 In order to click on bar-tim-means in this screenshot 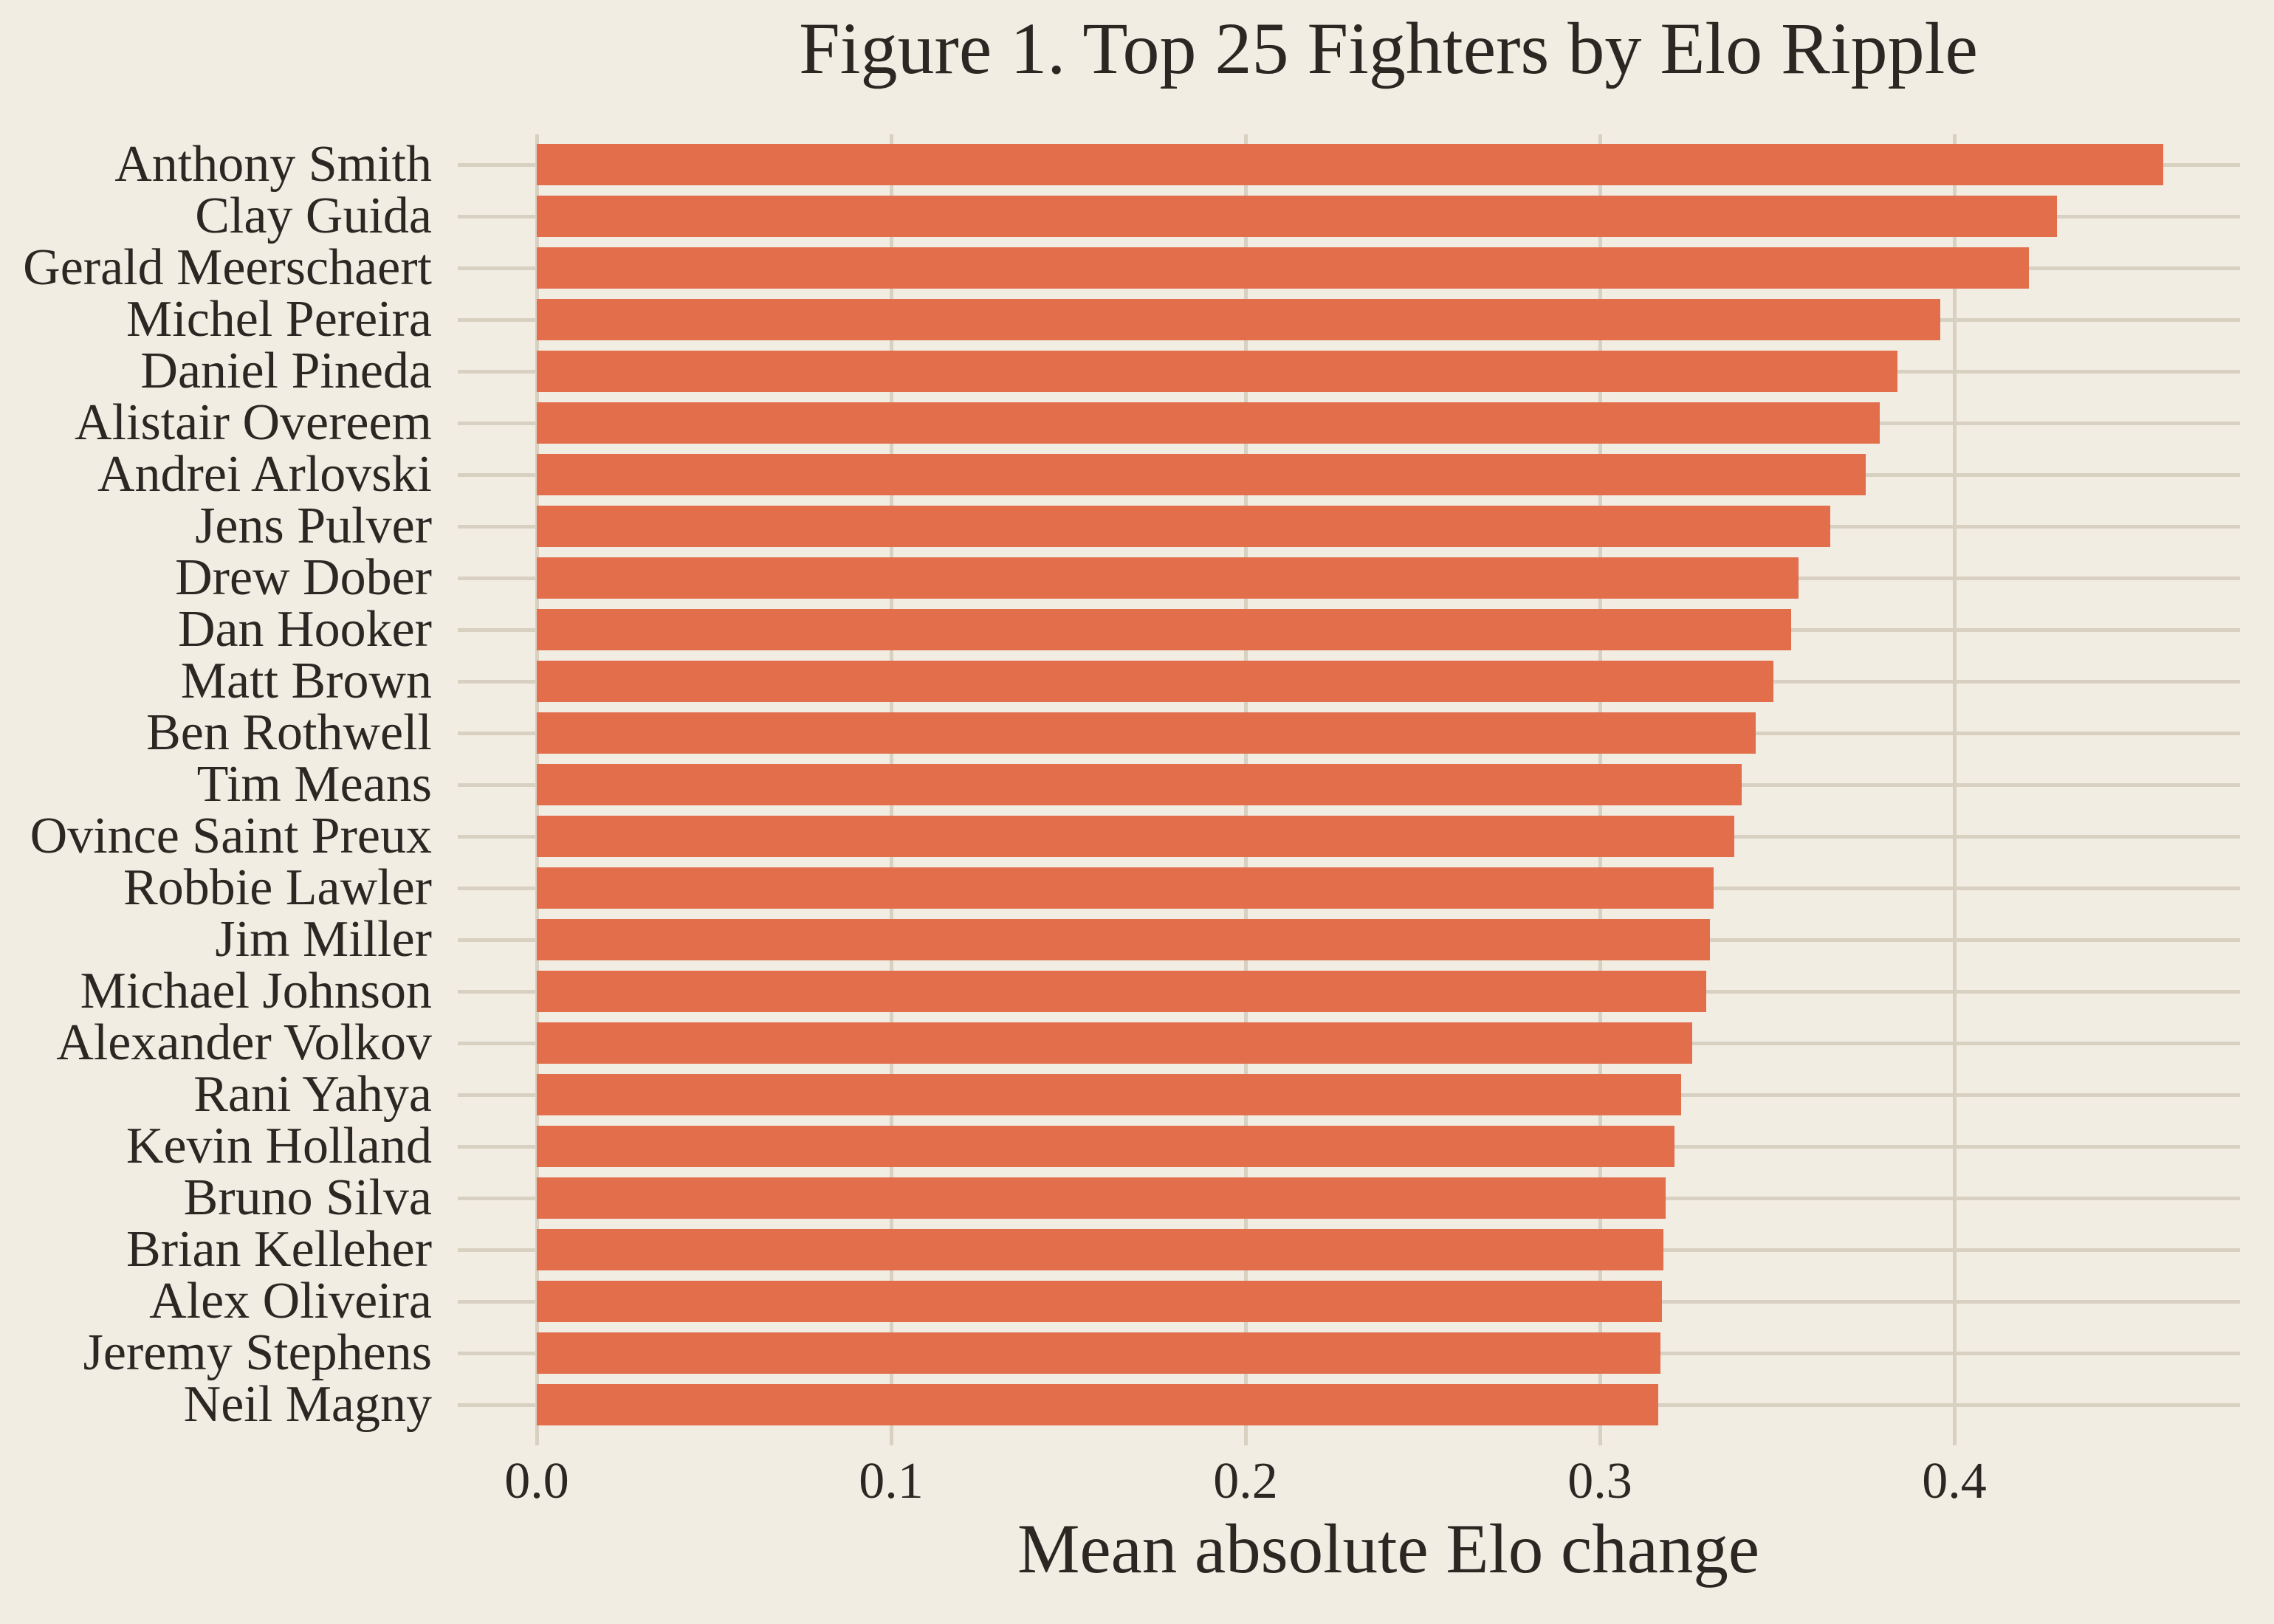, I will do `click(1139, 784)`.